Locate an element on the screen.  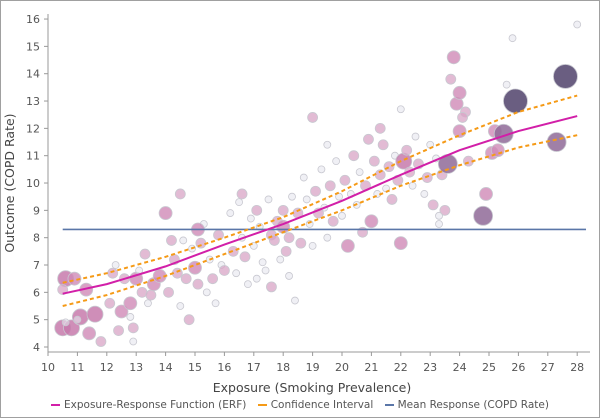
y-tick-label: 11 is located at coordinates (33, 156).